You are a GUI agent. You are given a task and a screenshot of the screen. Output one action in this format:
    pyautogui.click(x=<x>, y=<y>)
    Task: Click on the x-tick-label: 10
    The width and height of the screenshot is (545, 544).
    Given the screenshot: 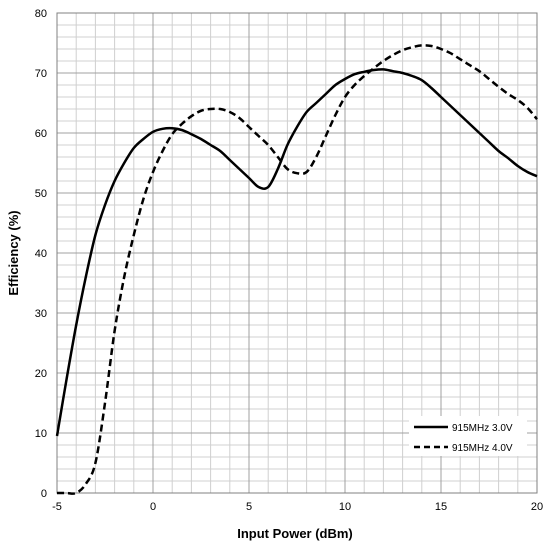 What is the action you would take?
    pyautogui.click(x=345, y=507)
    